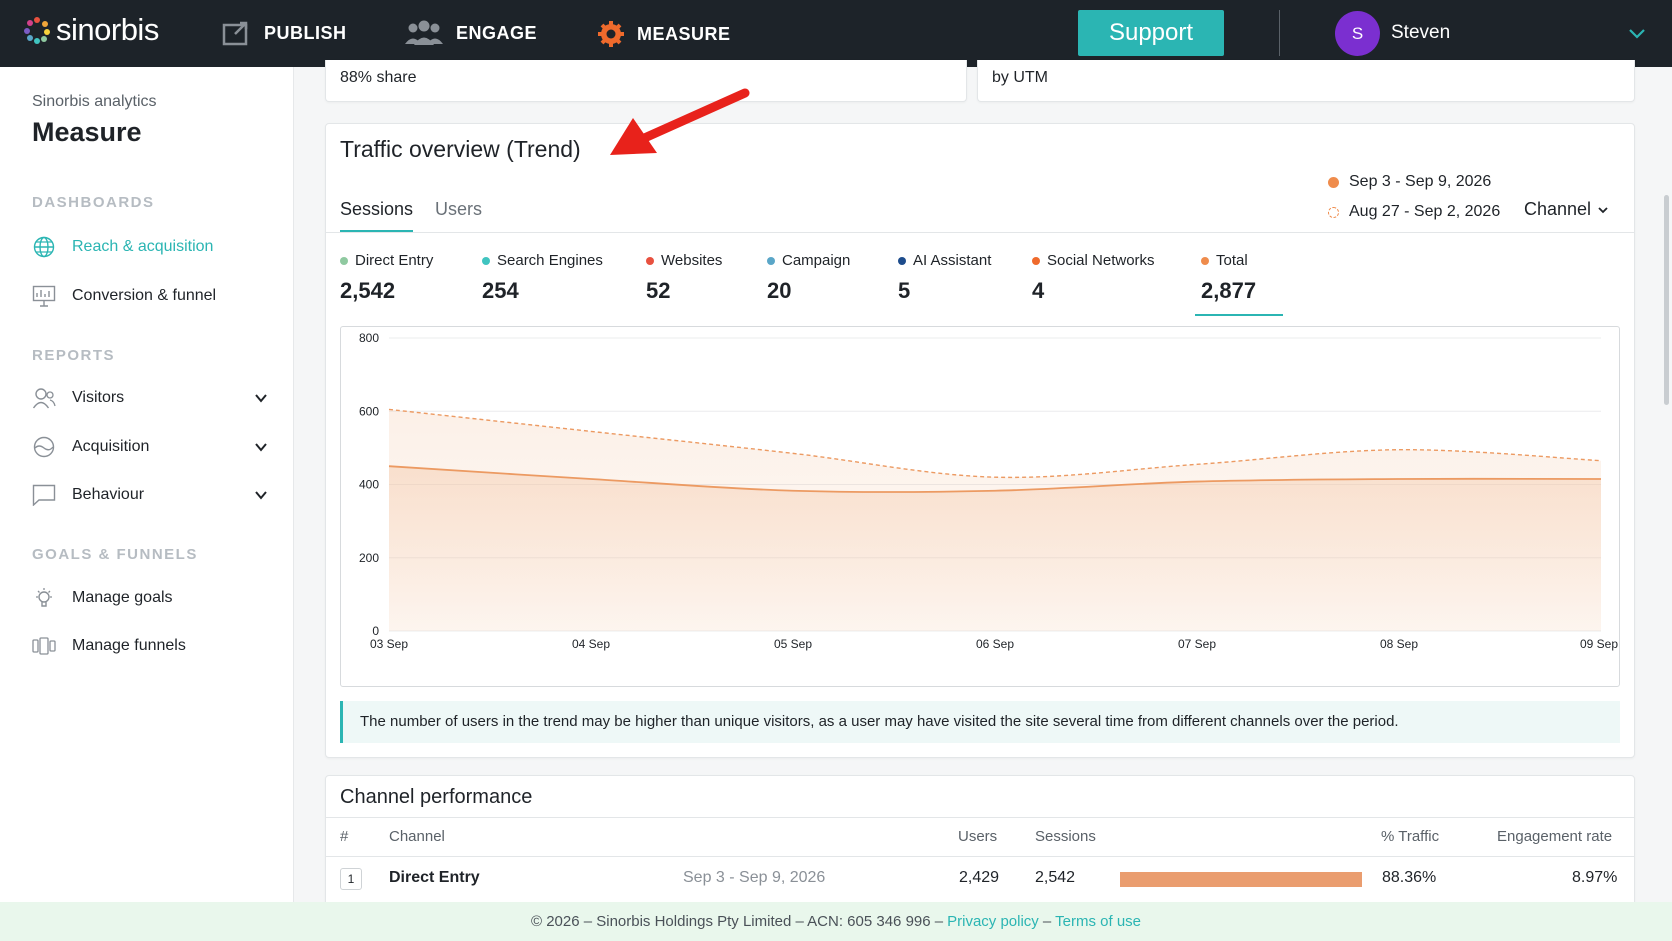  Describe the element at coordinates (351, 879) in the screenshot. I see `row-rank: 1` at that location.